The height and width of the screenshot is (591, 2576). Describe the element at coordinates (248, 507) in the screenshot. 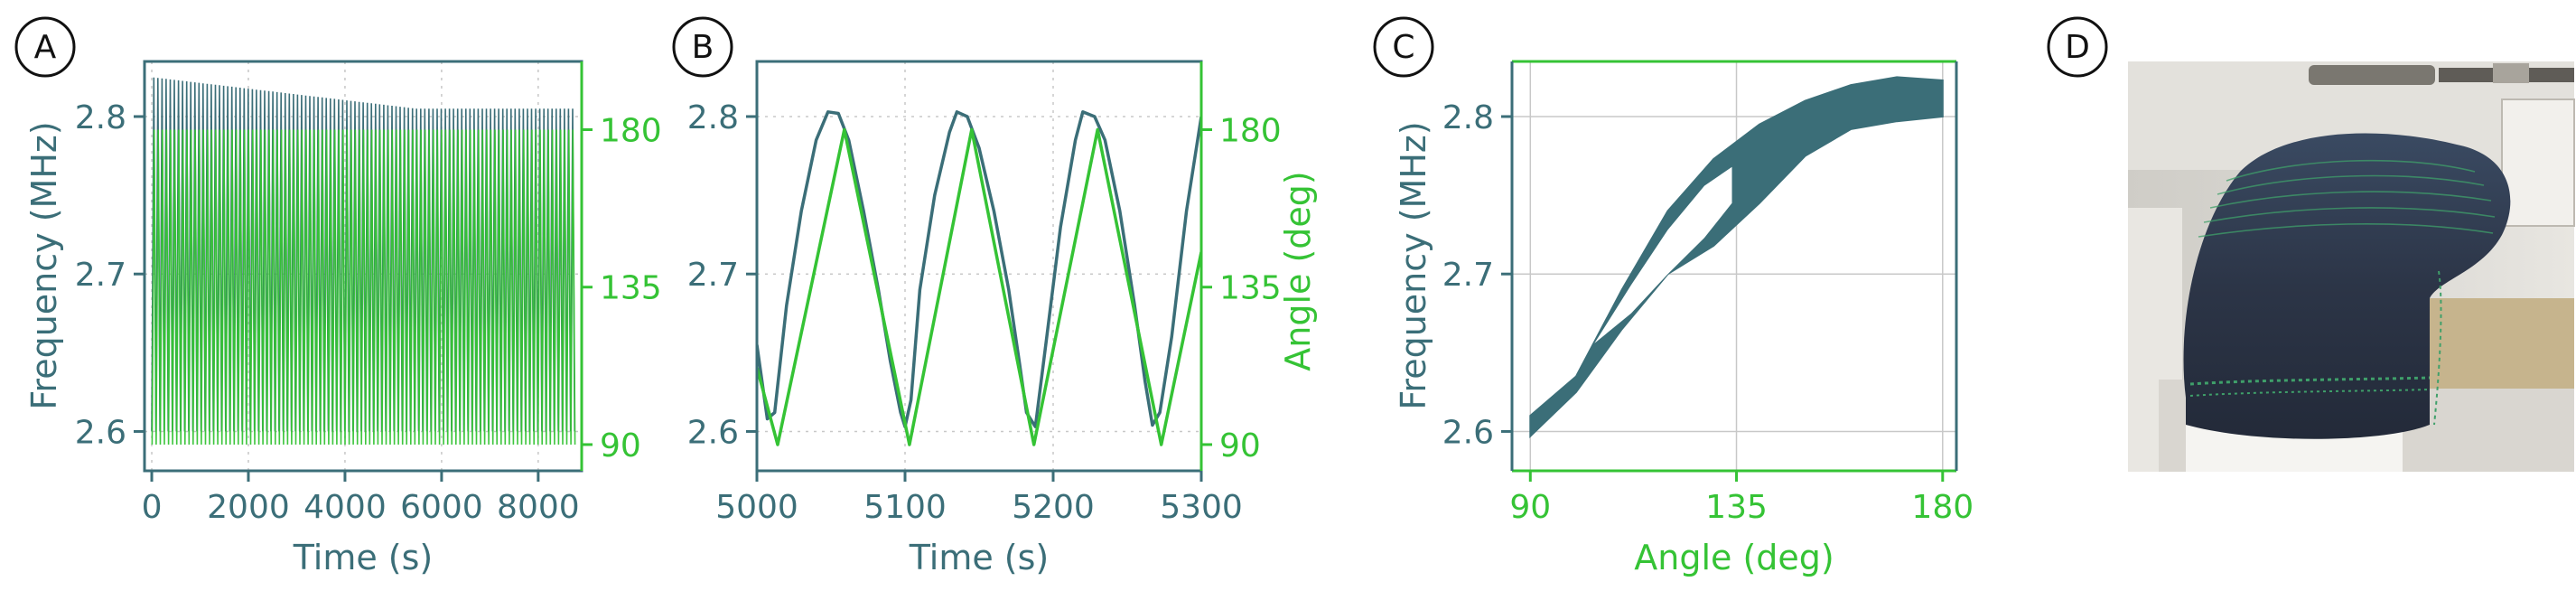

I see `x-tick-label: 2000` at that location.